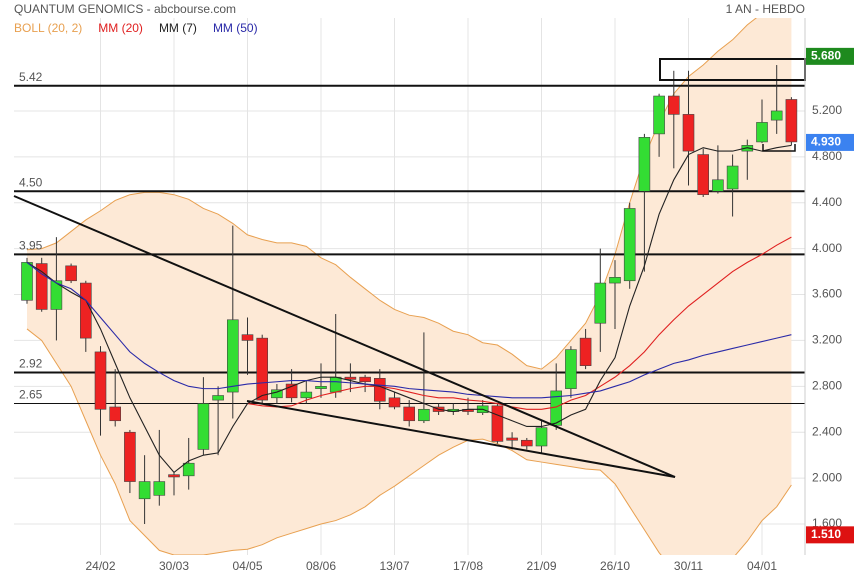 This screenshot has height=584, width=855. I want to click on price-marker-label: 1.510, so click(826, 534).